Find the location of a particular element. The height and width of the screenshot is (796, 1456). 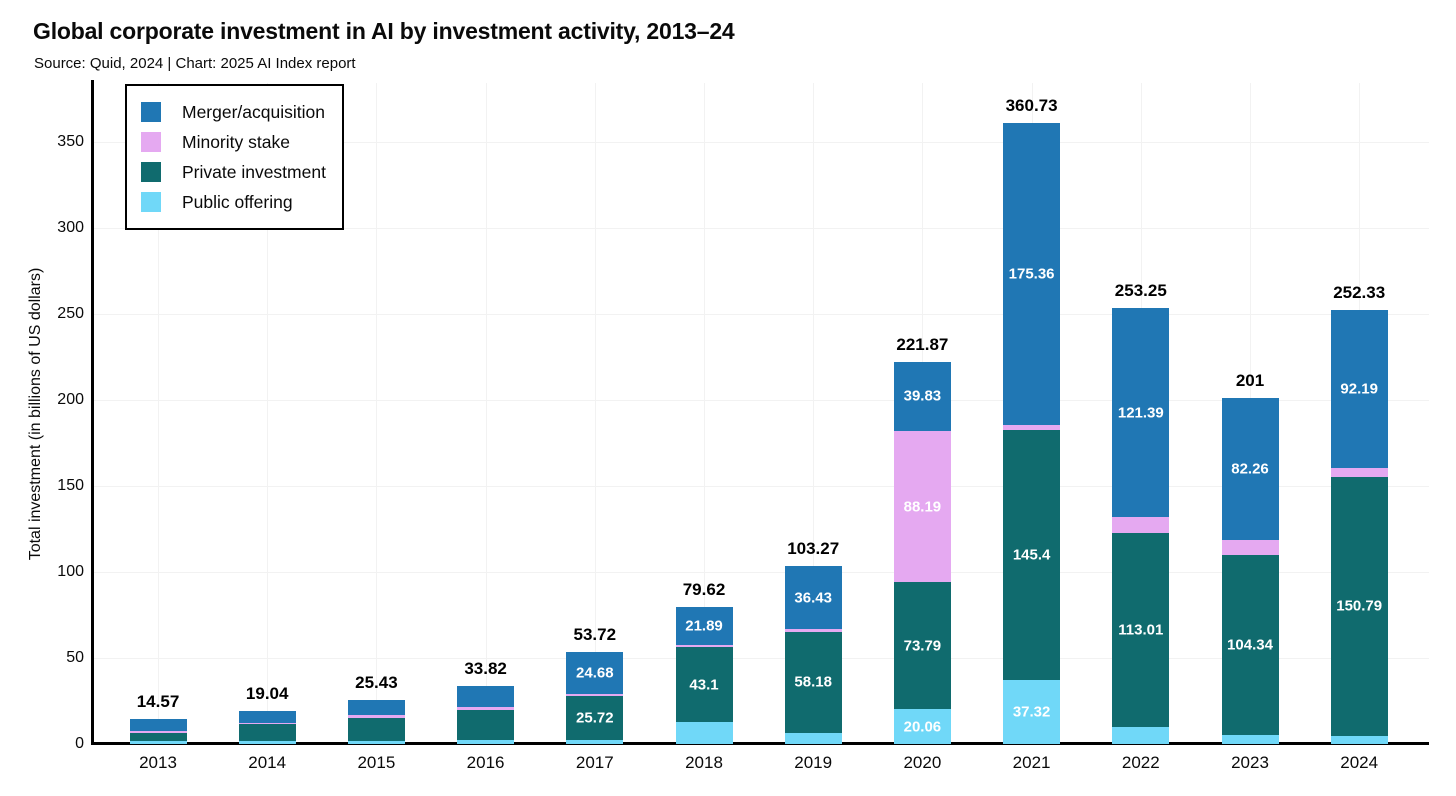

legend-label: Minority stake is located at coordinates (236, 141).